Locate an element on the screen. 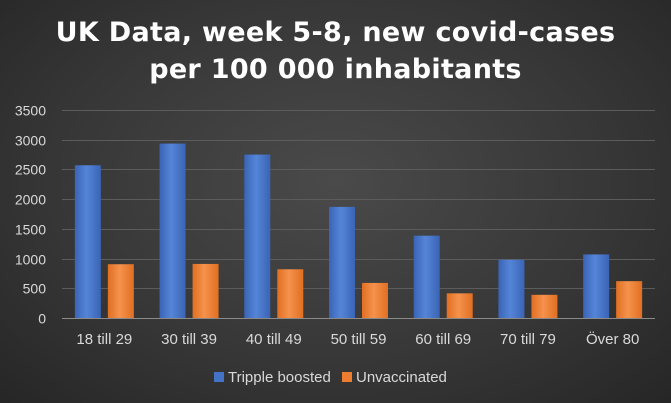 The height and width of the screenshot is (403, 671). legend-label: Unvaccinated is located at coordinates (401, 377).